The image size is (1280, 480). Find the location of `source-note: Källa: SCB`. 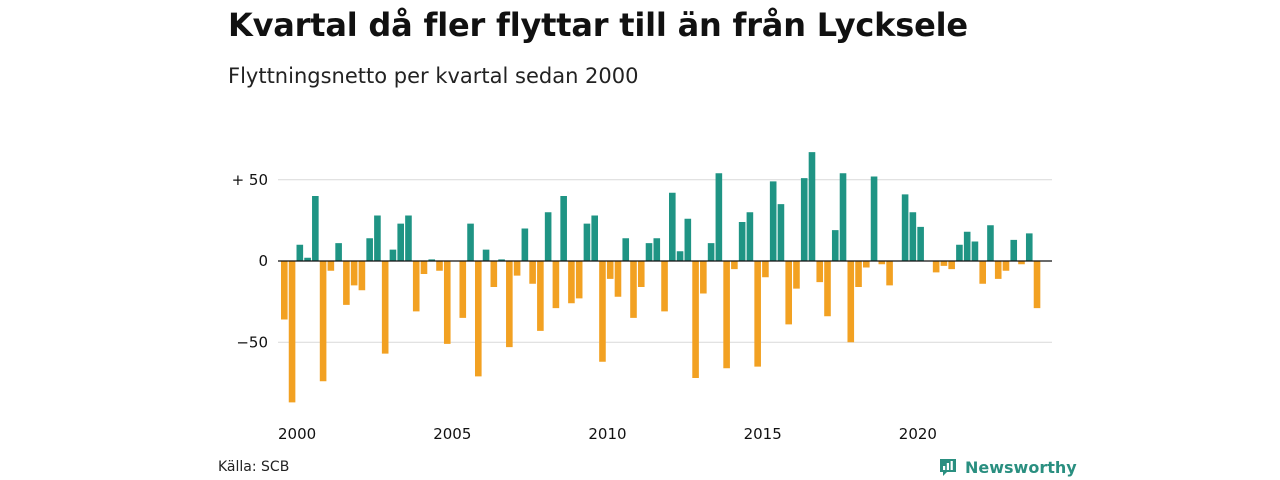

source-note: Källa: SCB is located at coordinates (254, 467).